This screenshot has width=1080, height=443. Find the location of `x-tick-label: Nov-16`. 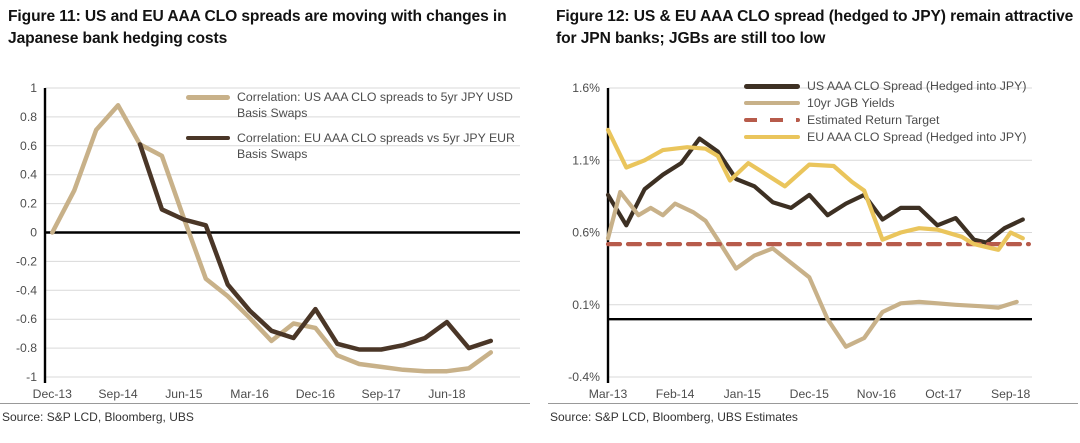

x-tick-label: Nov-16 is located at coordinates (877, 394).